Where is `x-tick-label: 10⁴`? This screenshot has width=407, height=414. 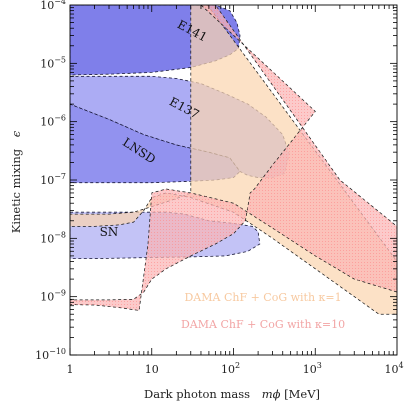 x-tick-label: 10⁴ is located at coordinates (393, 368).